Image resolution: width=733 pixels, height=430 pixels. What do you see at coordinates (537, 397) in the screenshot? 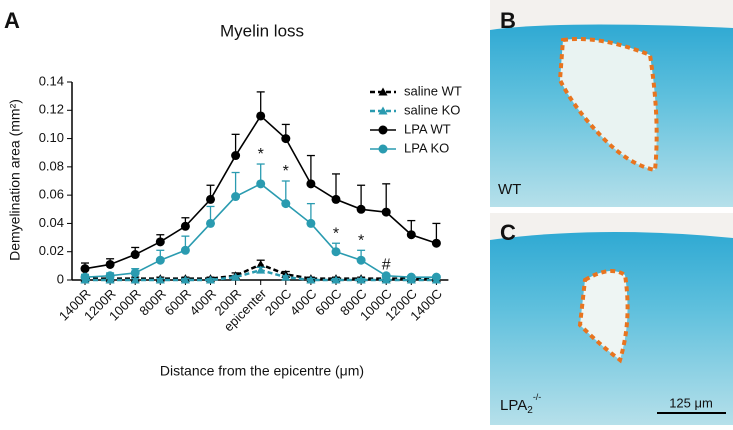
I see `caption-superscript: -/-` at bounding box center [537, 397].